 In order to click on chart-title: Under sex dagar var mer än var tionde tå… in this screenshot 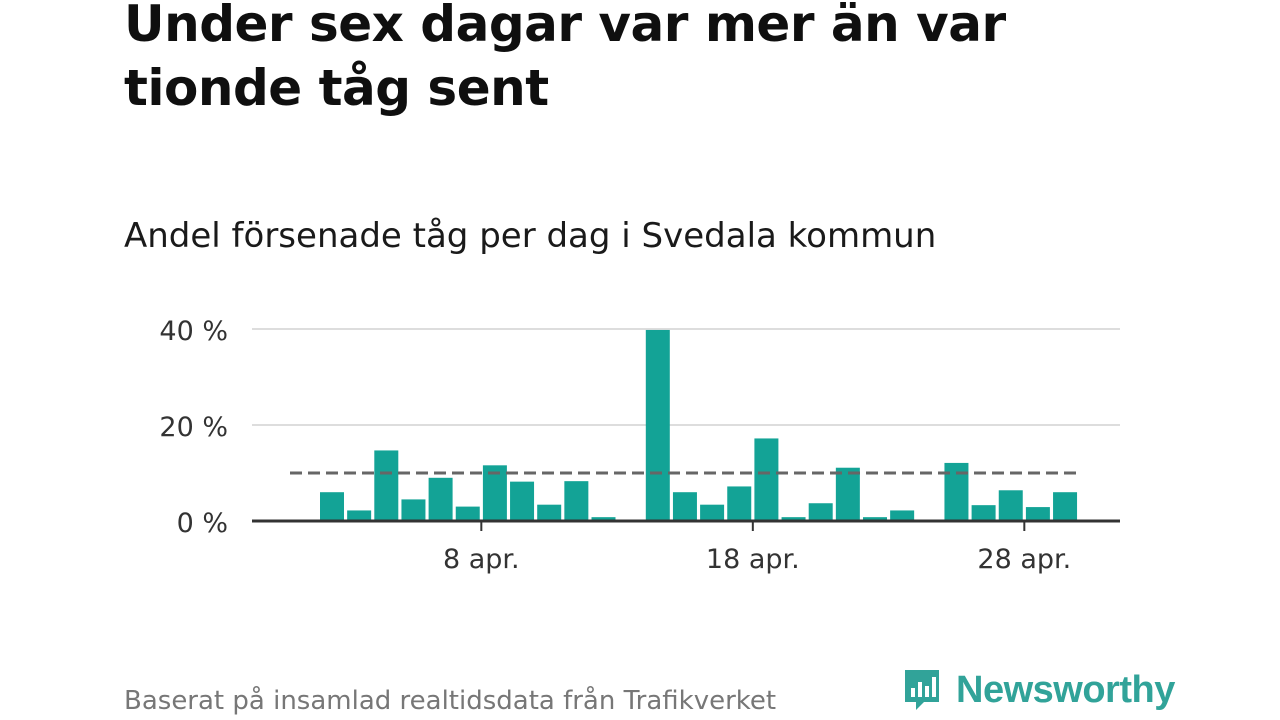, I will do `click(565, 58)`.